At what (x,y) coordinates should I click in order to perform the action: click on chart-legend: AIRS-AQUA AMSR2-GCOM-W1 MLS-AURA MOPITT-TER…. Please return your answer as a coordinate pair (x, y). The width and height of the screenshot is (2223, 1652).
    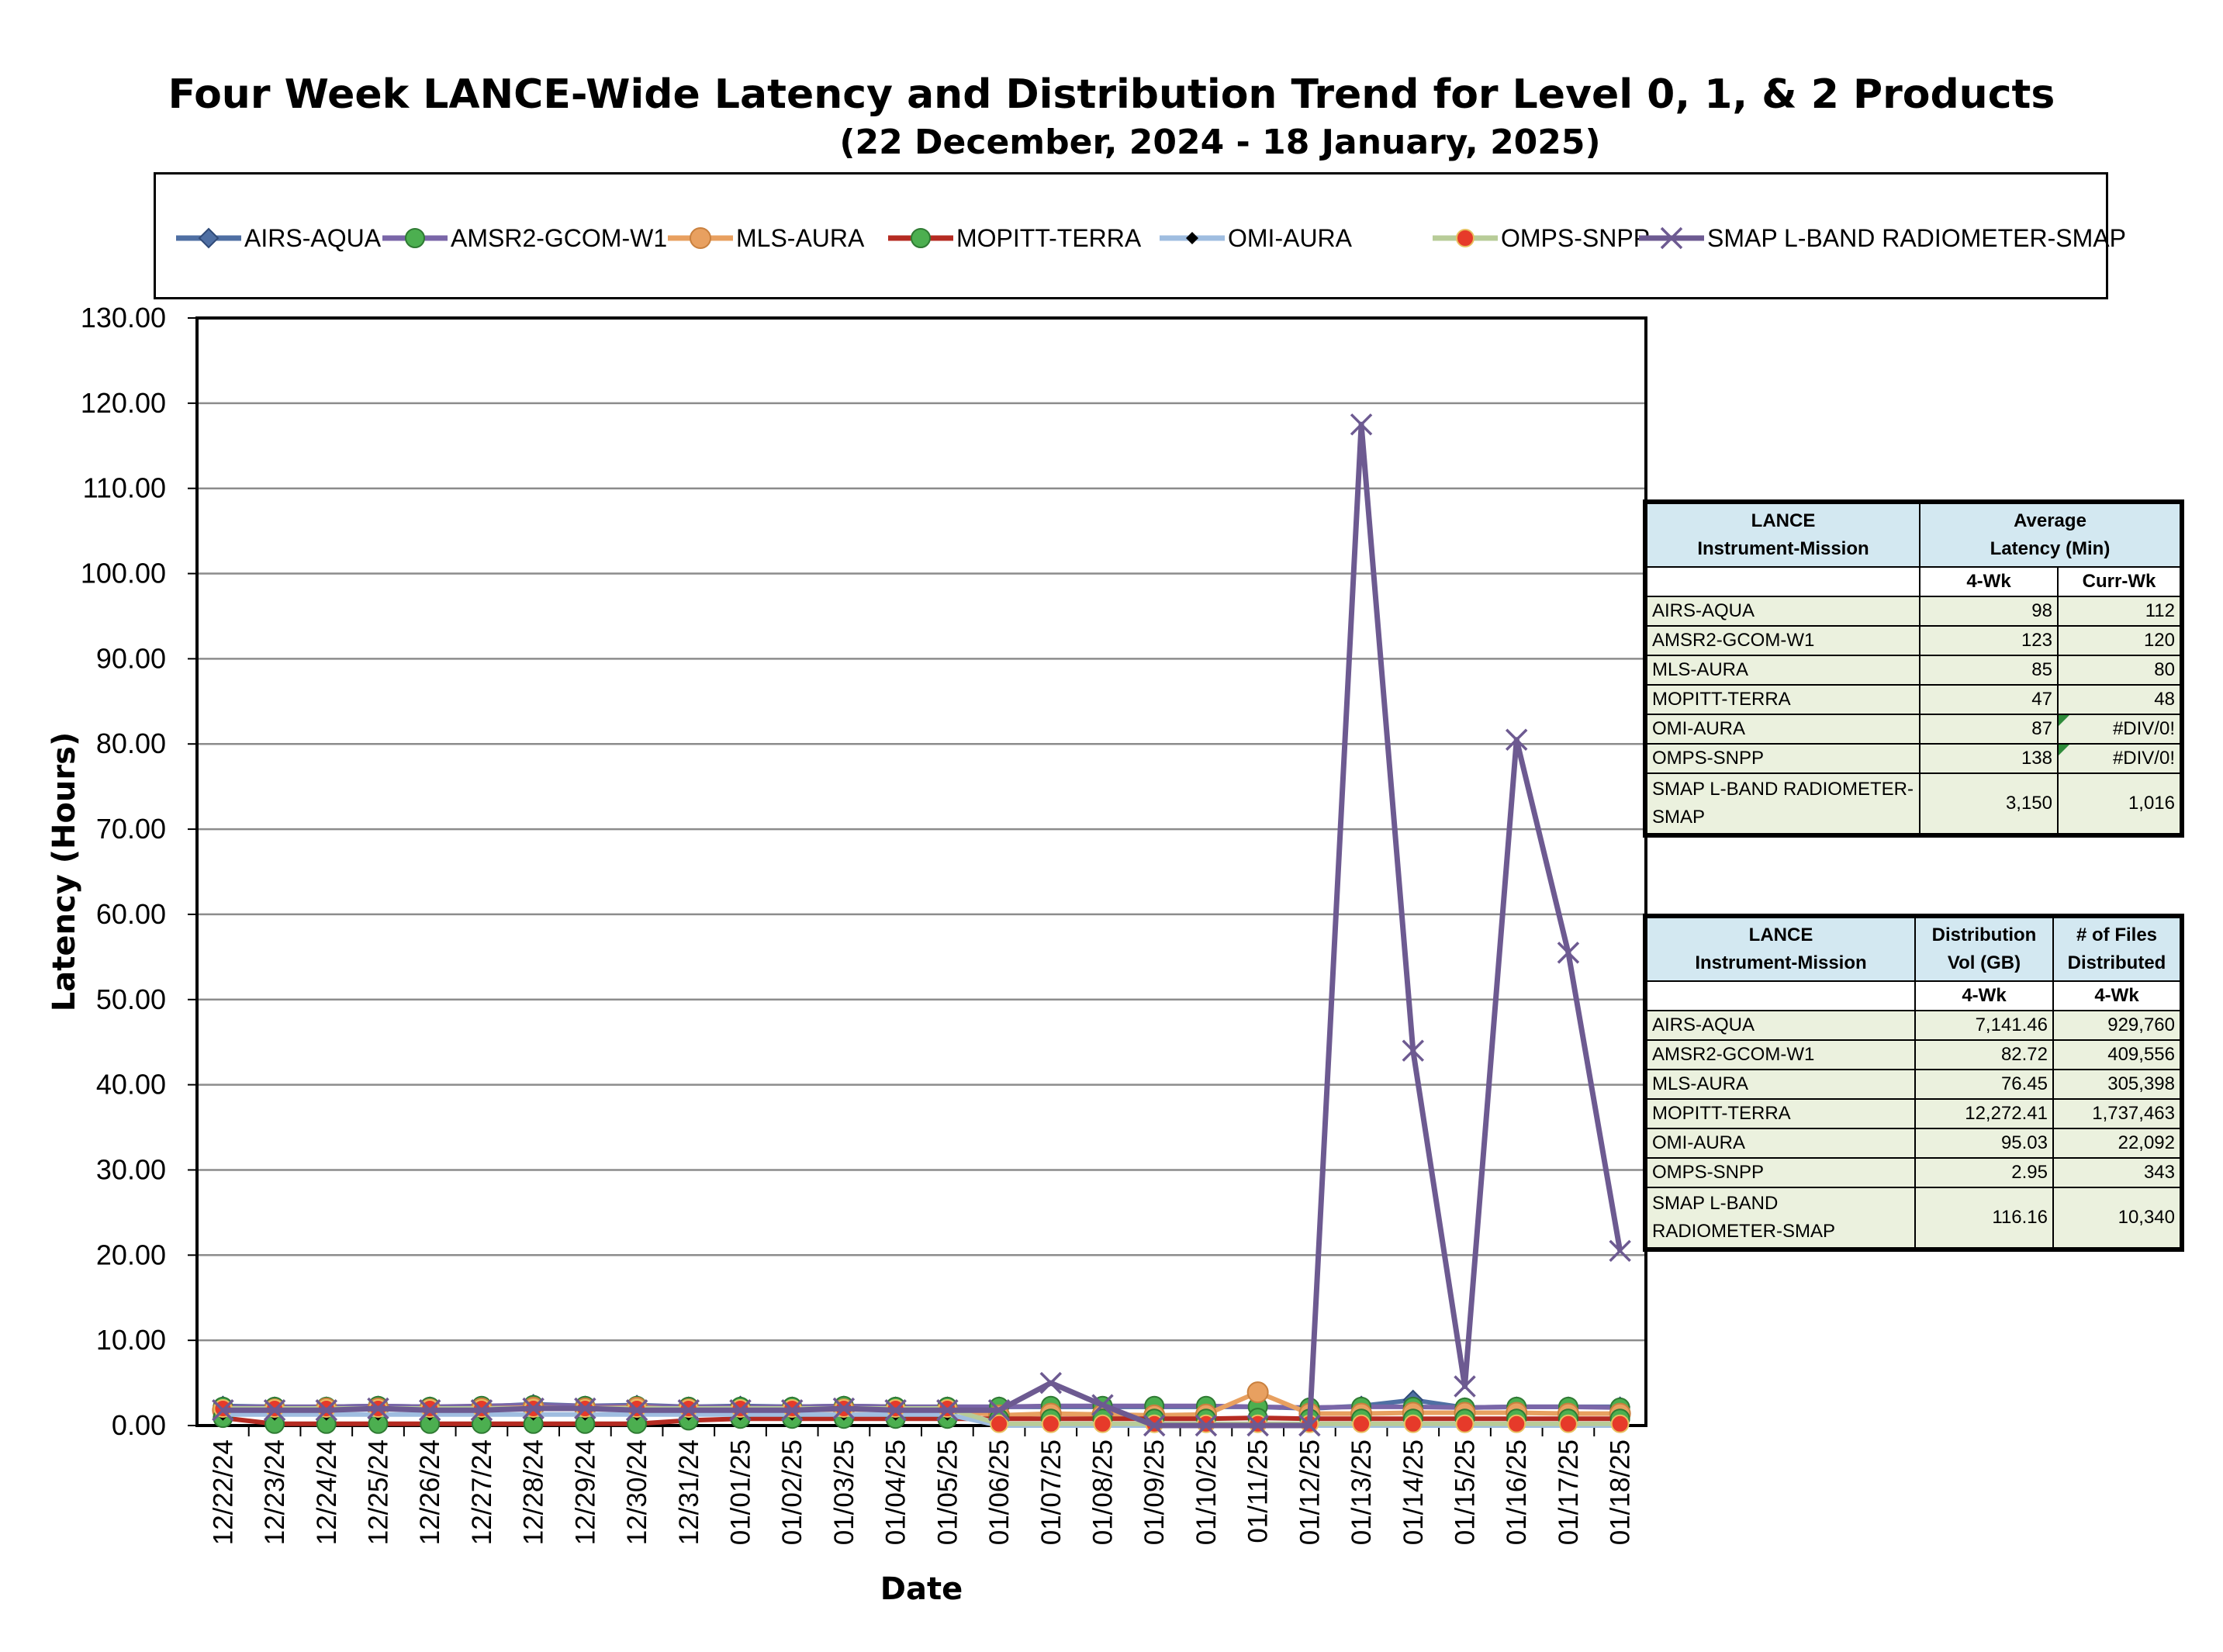
    Looking at the image, I should click on (1140, 236).